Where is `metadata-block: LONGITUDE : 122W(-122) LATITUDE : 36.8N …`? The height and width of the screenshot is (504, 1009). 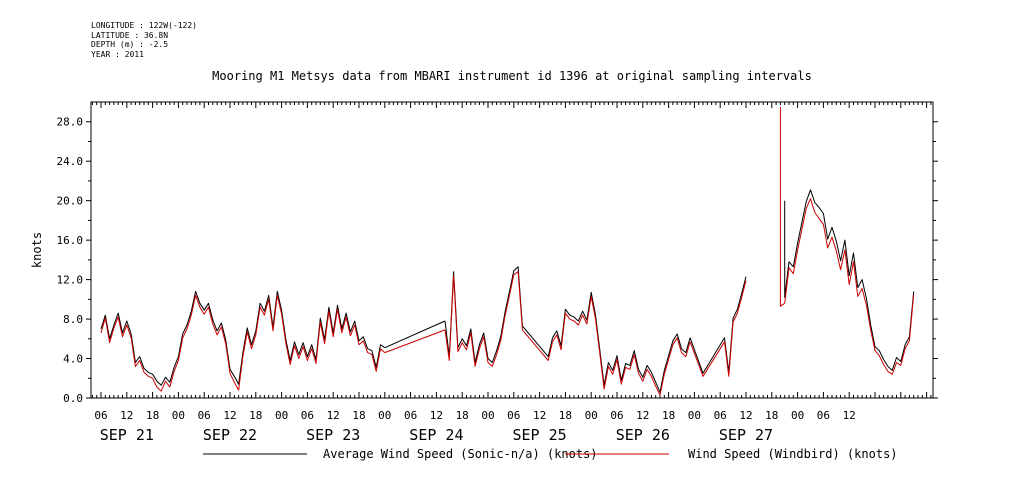 metadata-block: LONGITUDE : 122W(-122) LATITUDE : 36.8N … is located at coordinates (144, 40).